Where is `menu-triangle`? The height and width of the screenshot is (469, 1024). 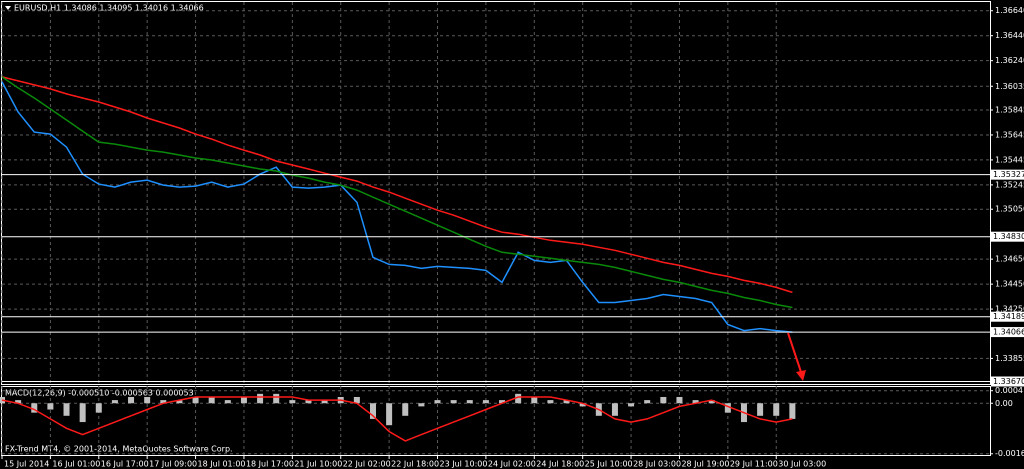 menu-triangle is located at coordinates (8, 8).